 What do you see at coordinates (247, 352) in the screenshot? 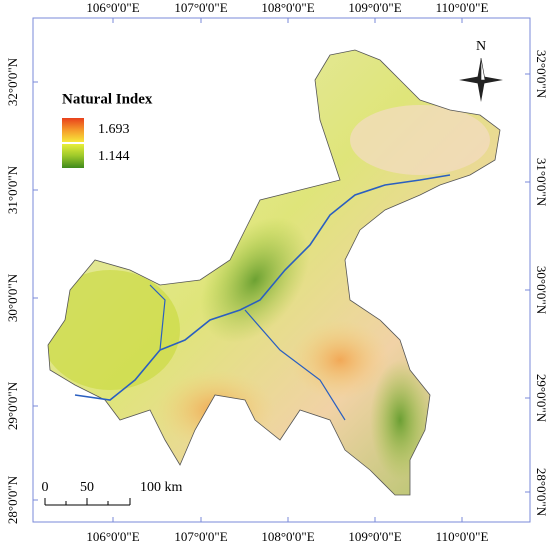
I see `tributary` at bounding box center [247, 352].